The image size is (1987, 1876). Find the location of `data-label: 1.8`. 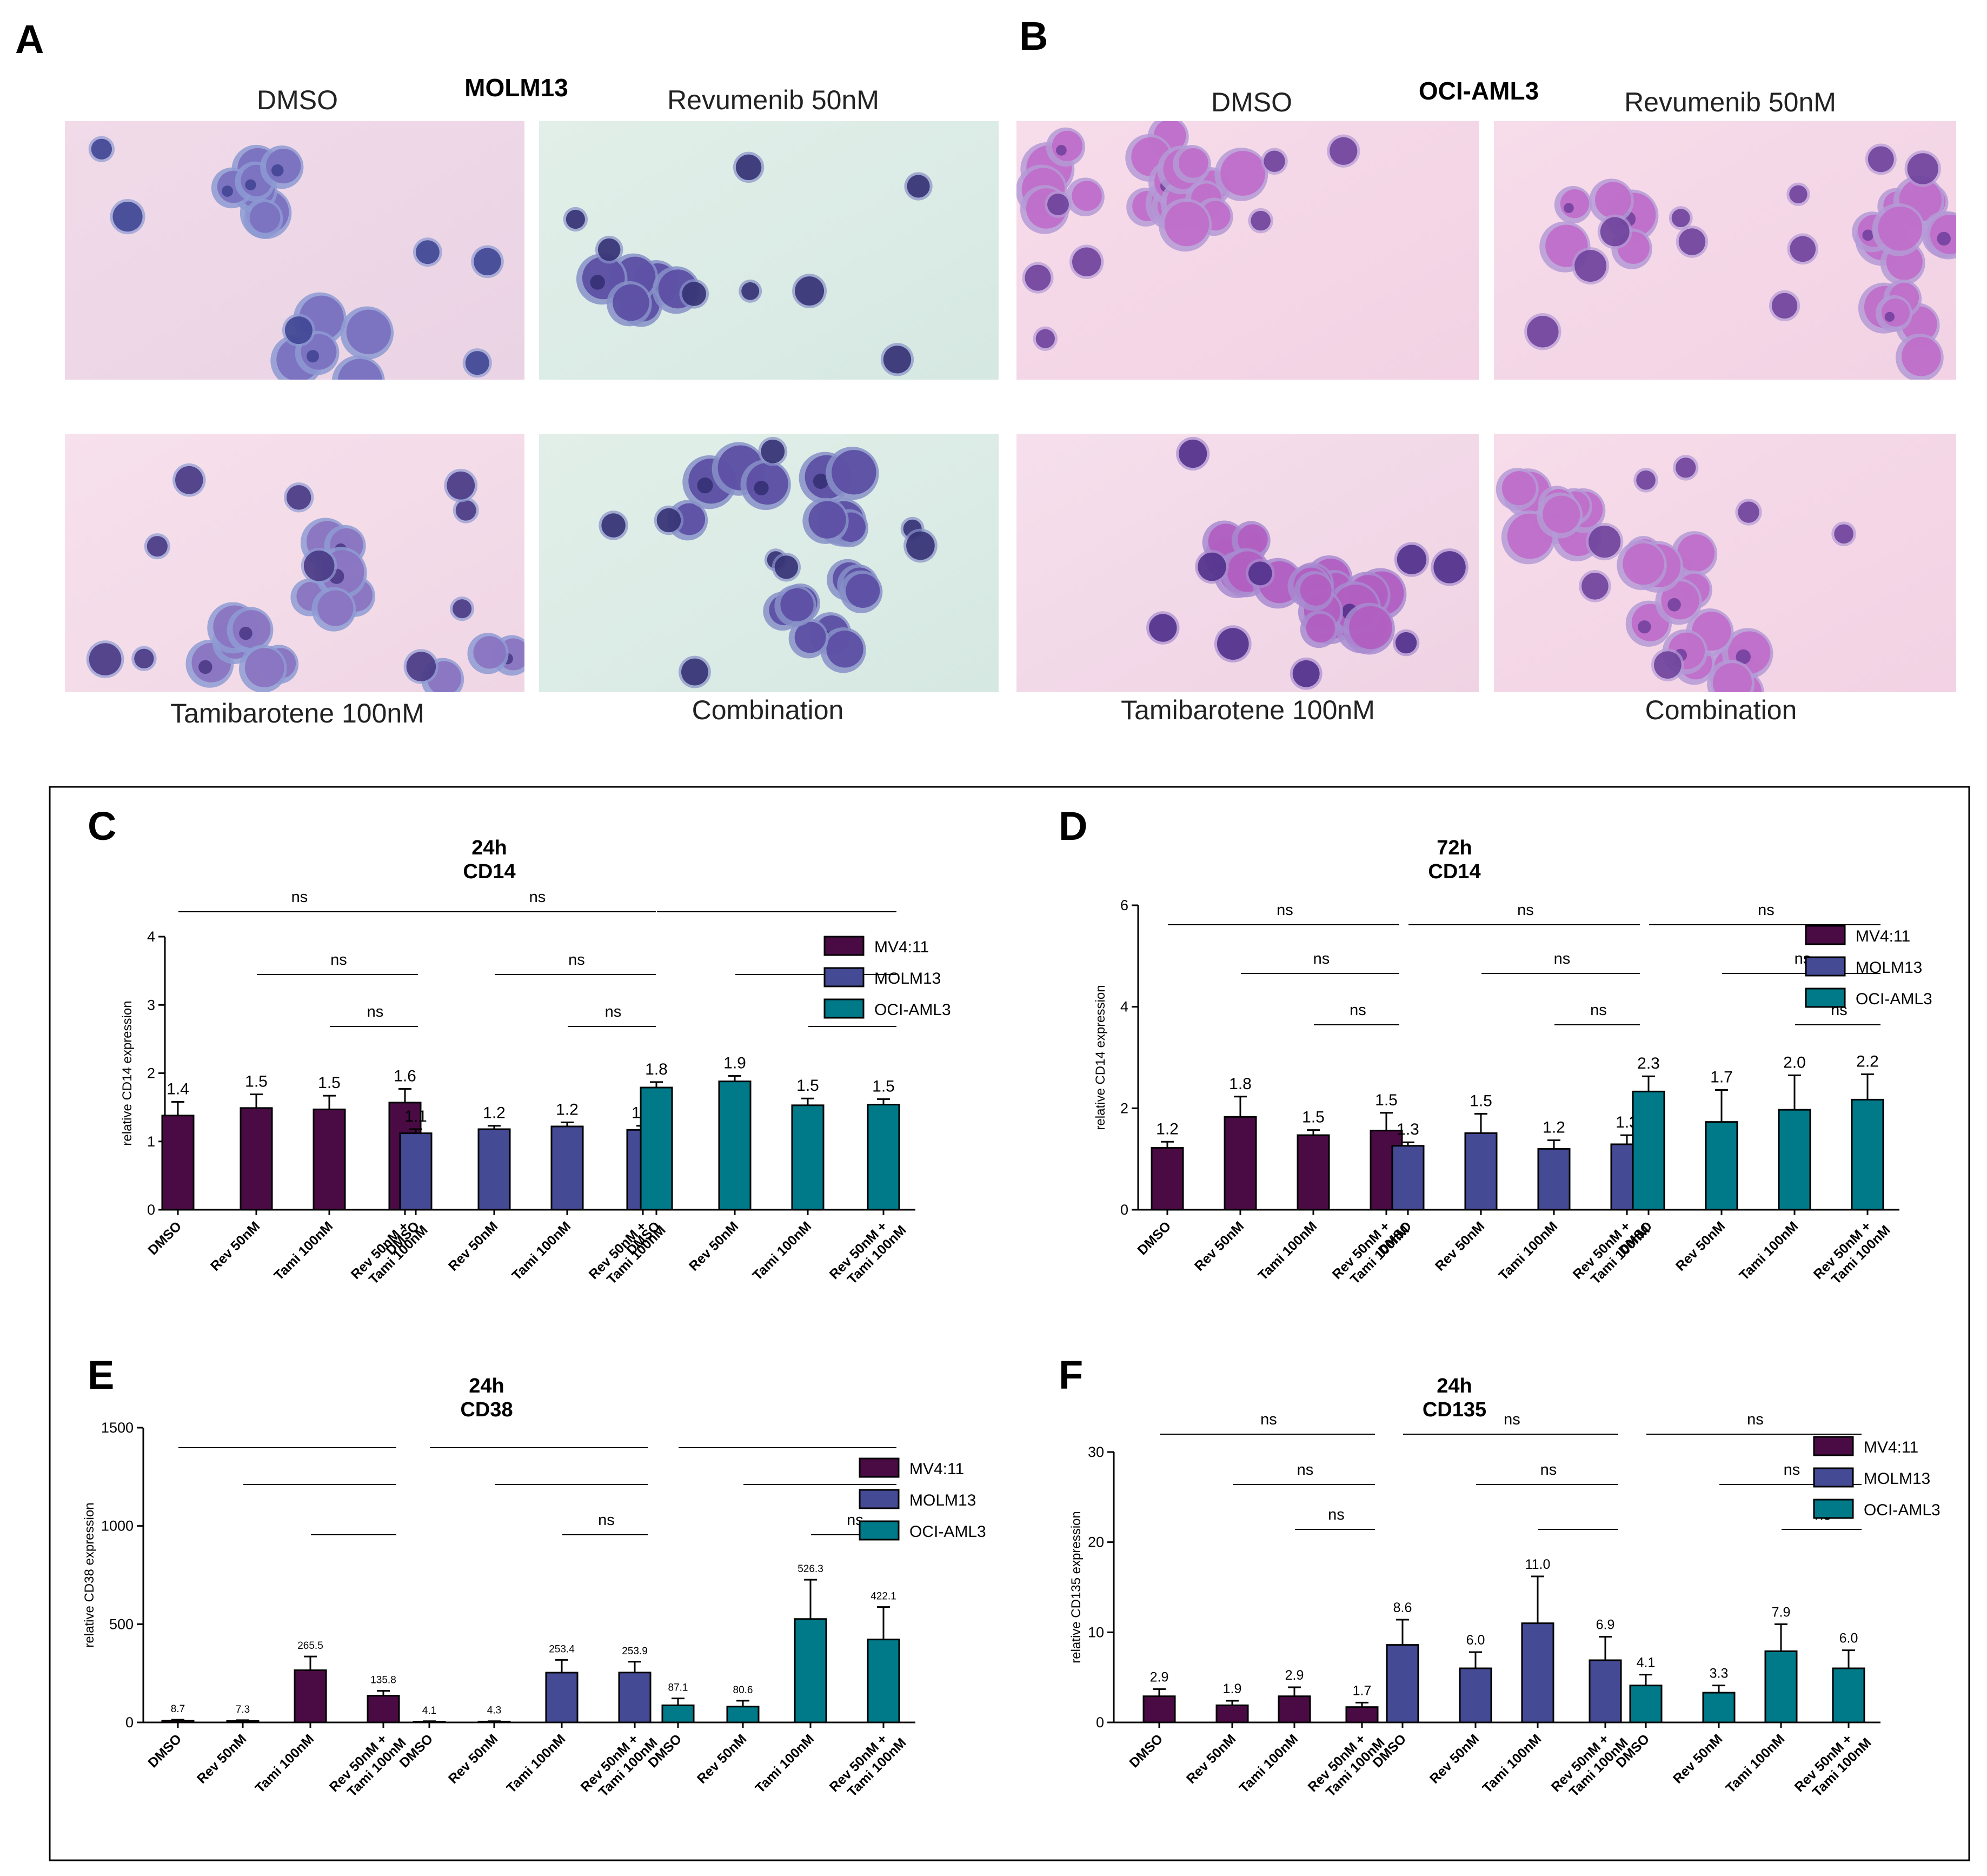

data-label: 1.8 is located at coordinates (656, 1069).